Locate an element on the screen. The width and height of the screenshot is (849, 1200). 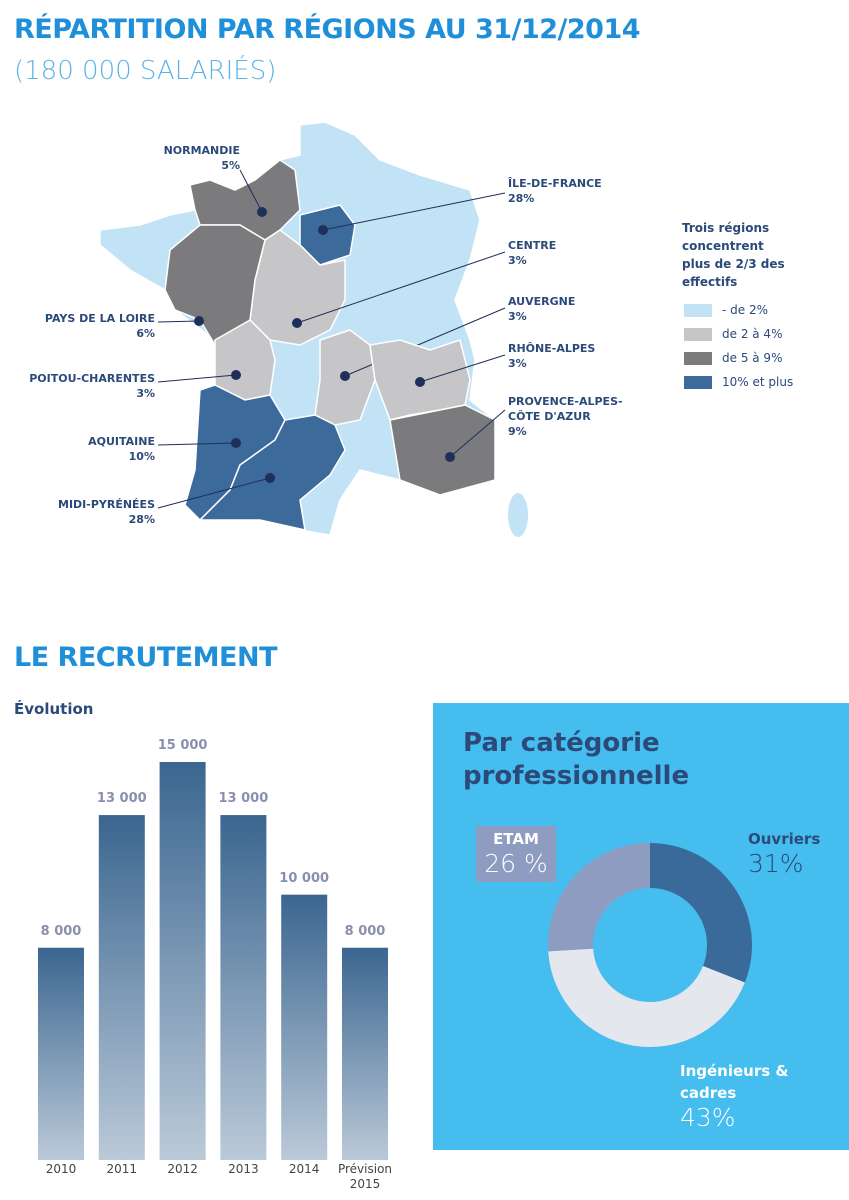
region-label: AUVERGNE 3% is located at coordinates (568, 309).